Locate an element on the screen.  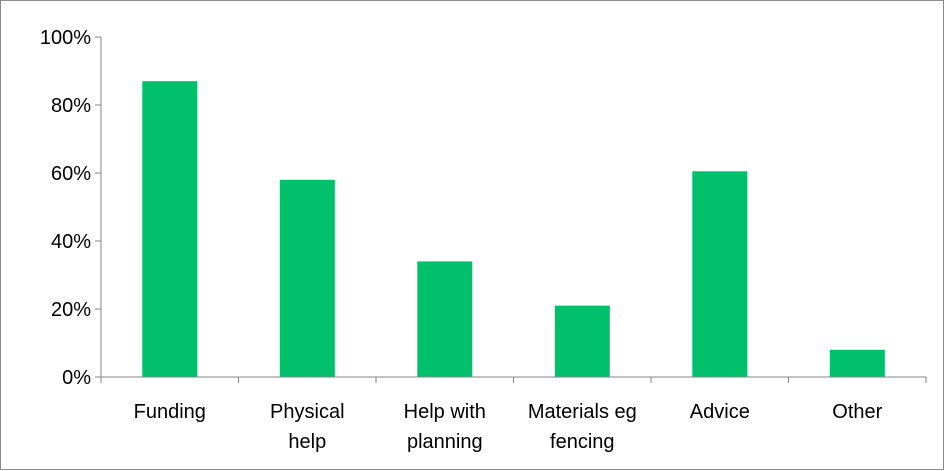
x-category-label-line: Physical is located at coordinates (307, 412).